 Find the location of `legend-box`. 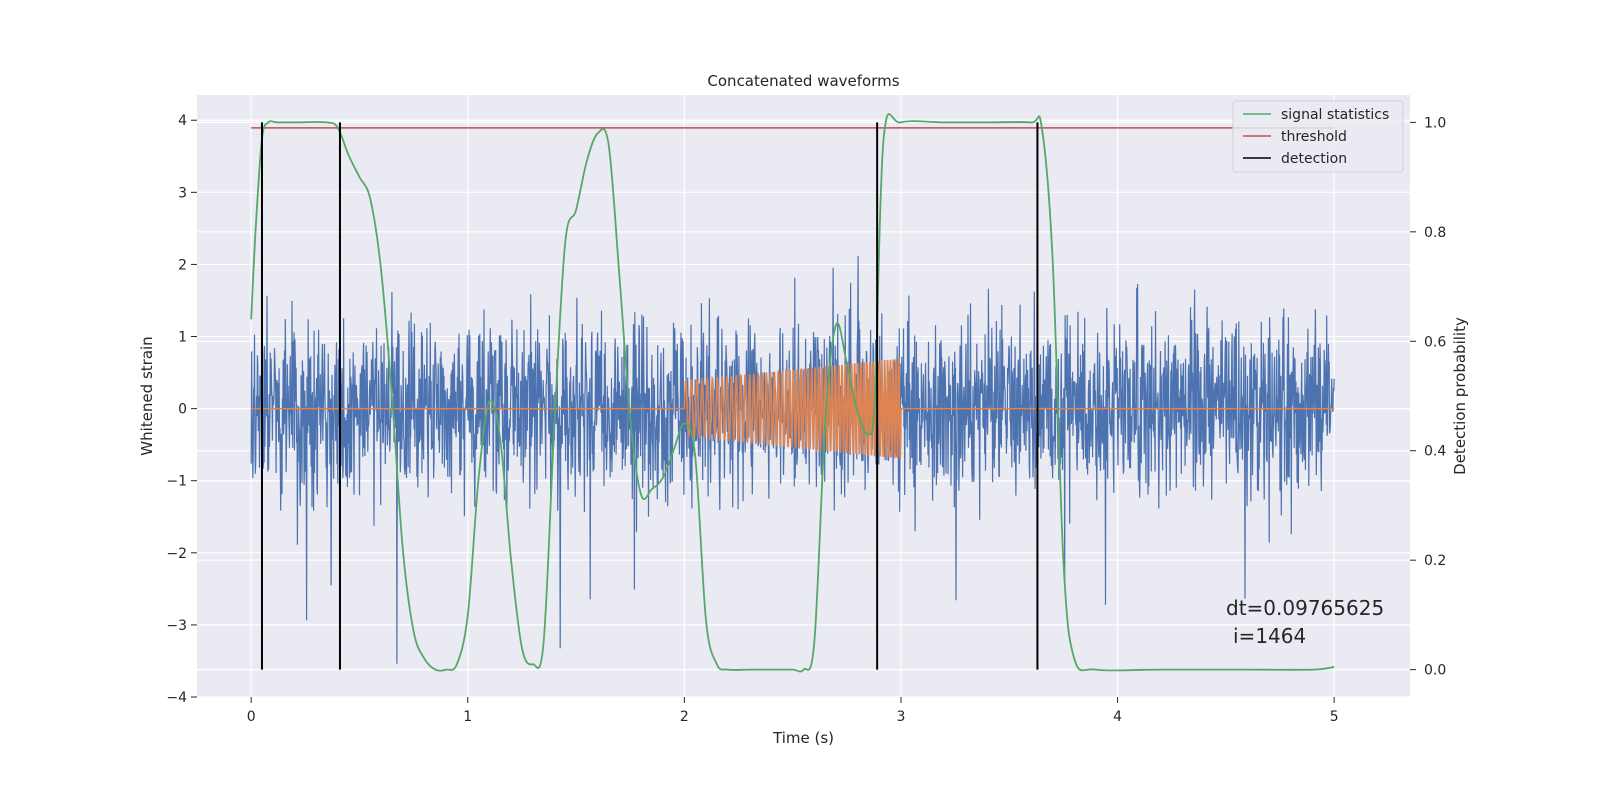

legend-box is located at coordinates (1318, 136).